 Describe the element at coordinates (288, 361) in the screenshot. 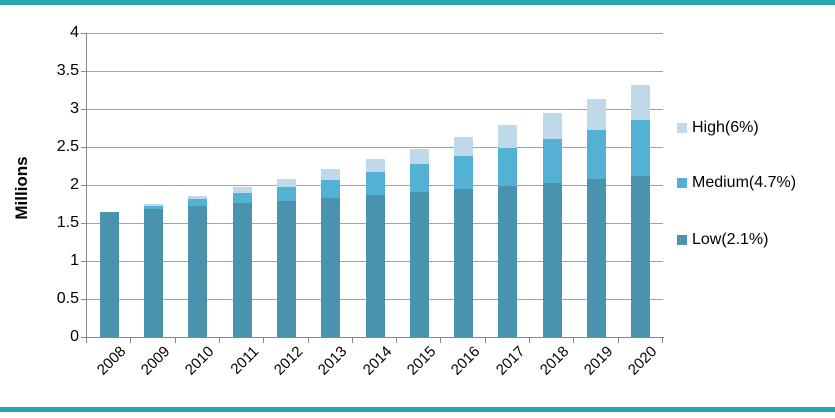

I see `x-category-label: 2012` at that location.